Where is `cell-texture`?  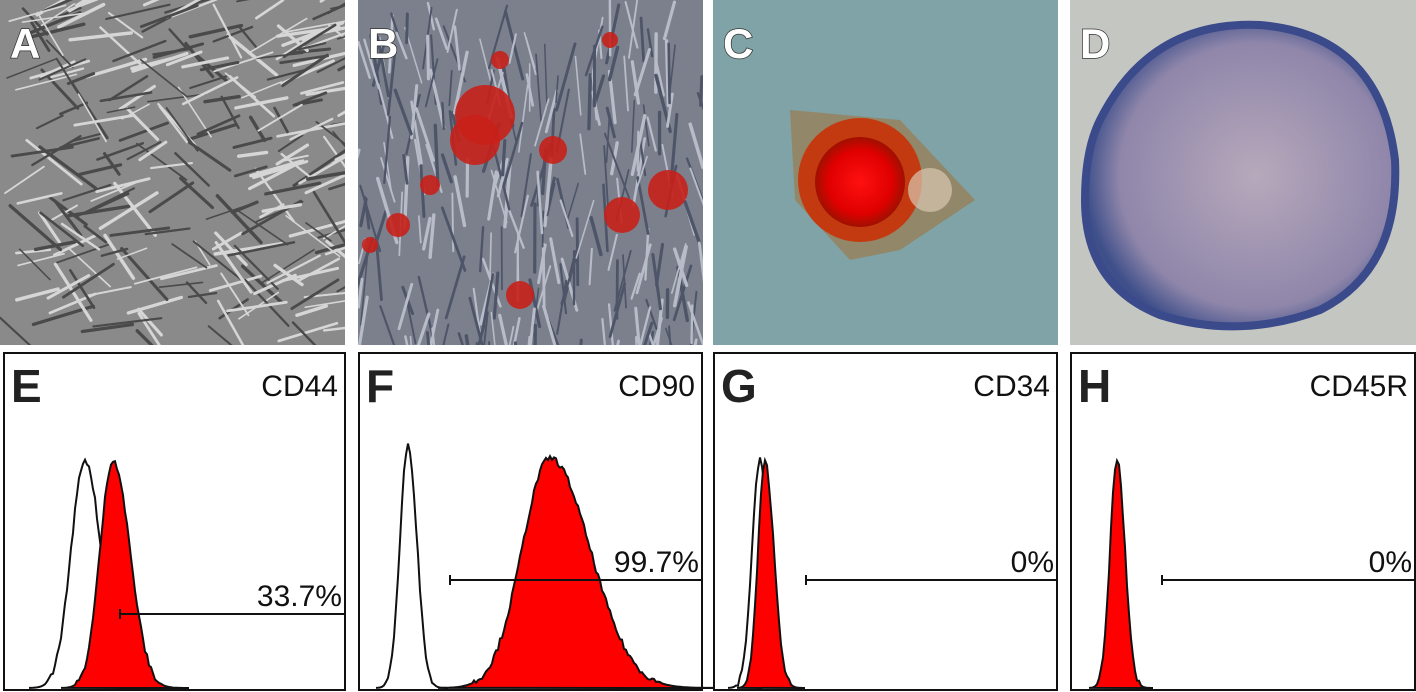
cell-texture is located at coordinates (530, 172).